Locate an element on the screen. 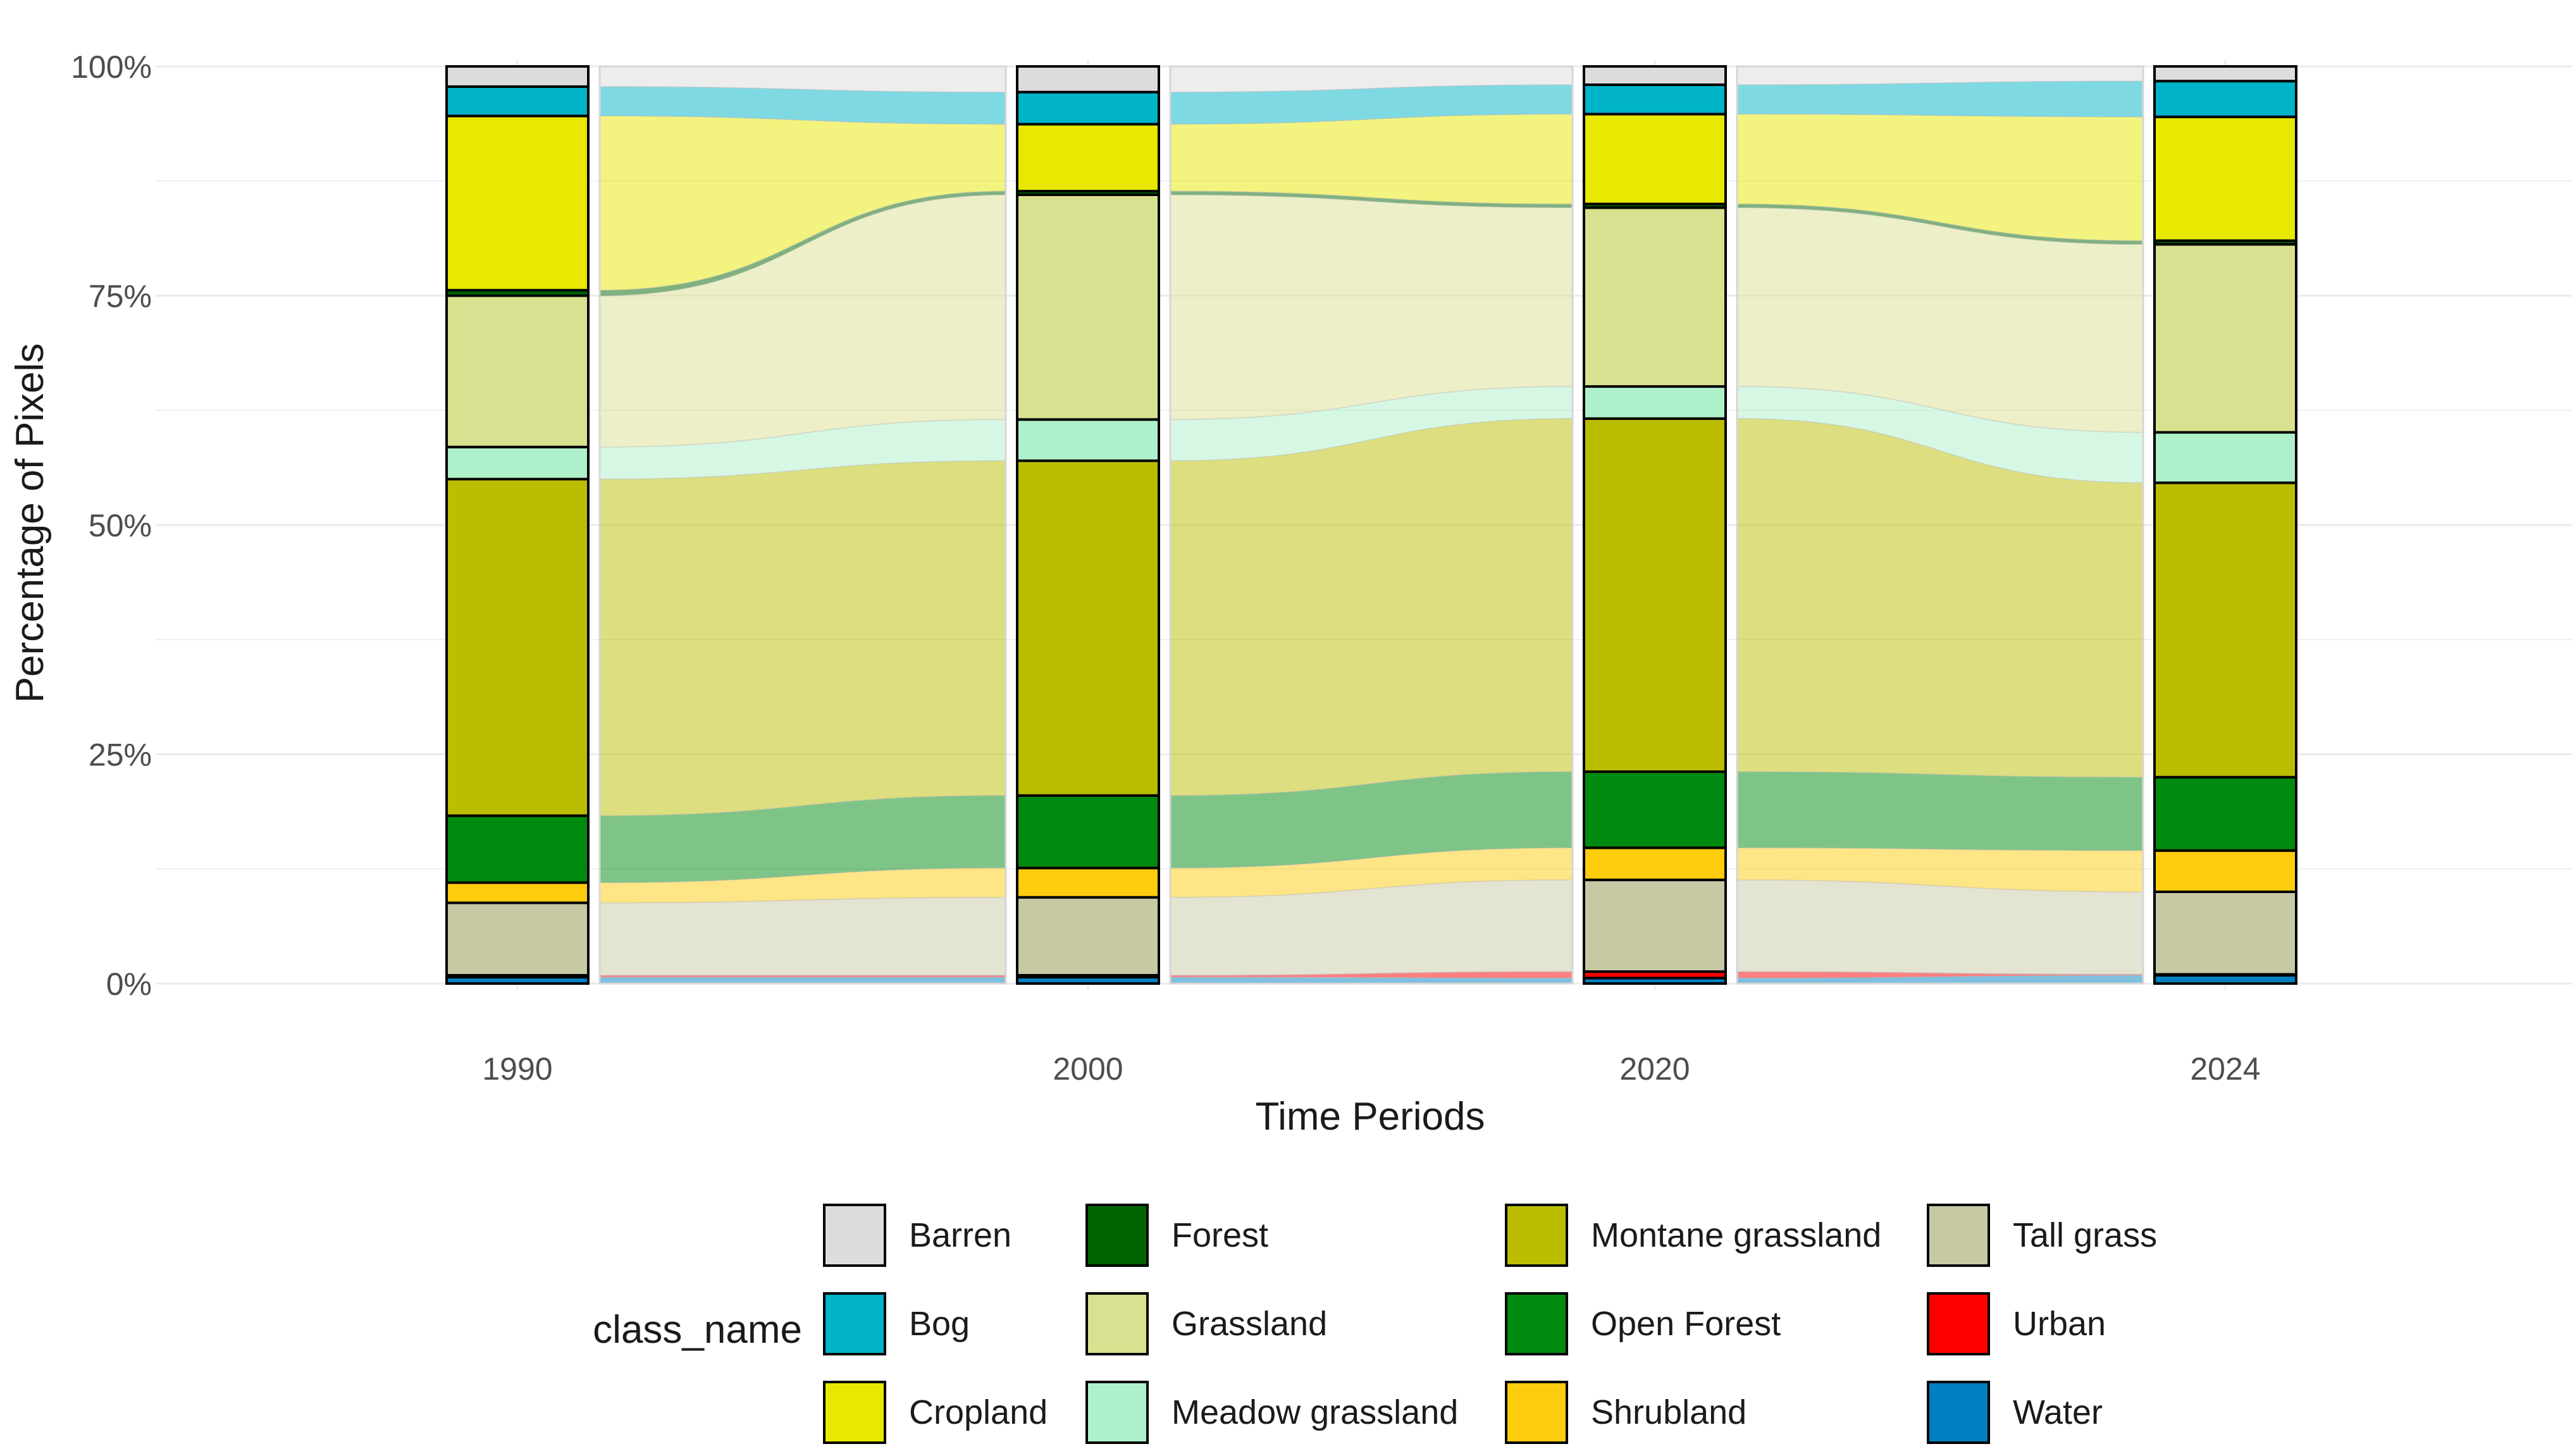  legend-item-cropland: Cropland is located at coordinates (936, 1412).